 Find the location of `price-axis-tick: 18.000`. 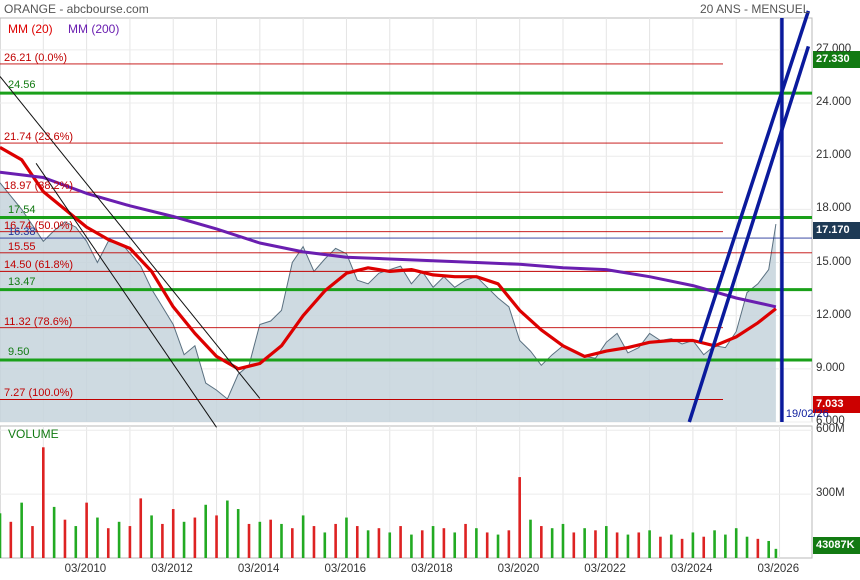

price-axis-tick: 18.000 is located at coordinates (834, 208).